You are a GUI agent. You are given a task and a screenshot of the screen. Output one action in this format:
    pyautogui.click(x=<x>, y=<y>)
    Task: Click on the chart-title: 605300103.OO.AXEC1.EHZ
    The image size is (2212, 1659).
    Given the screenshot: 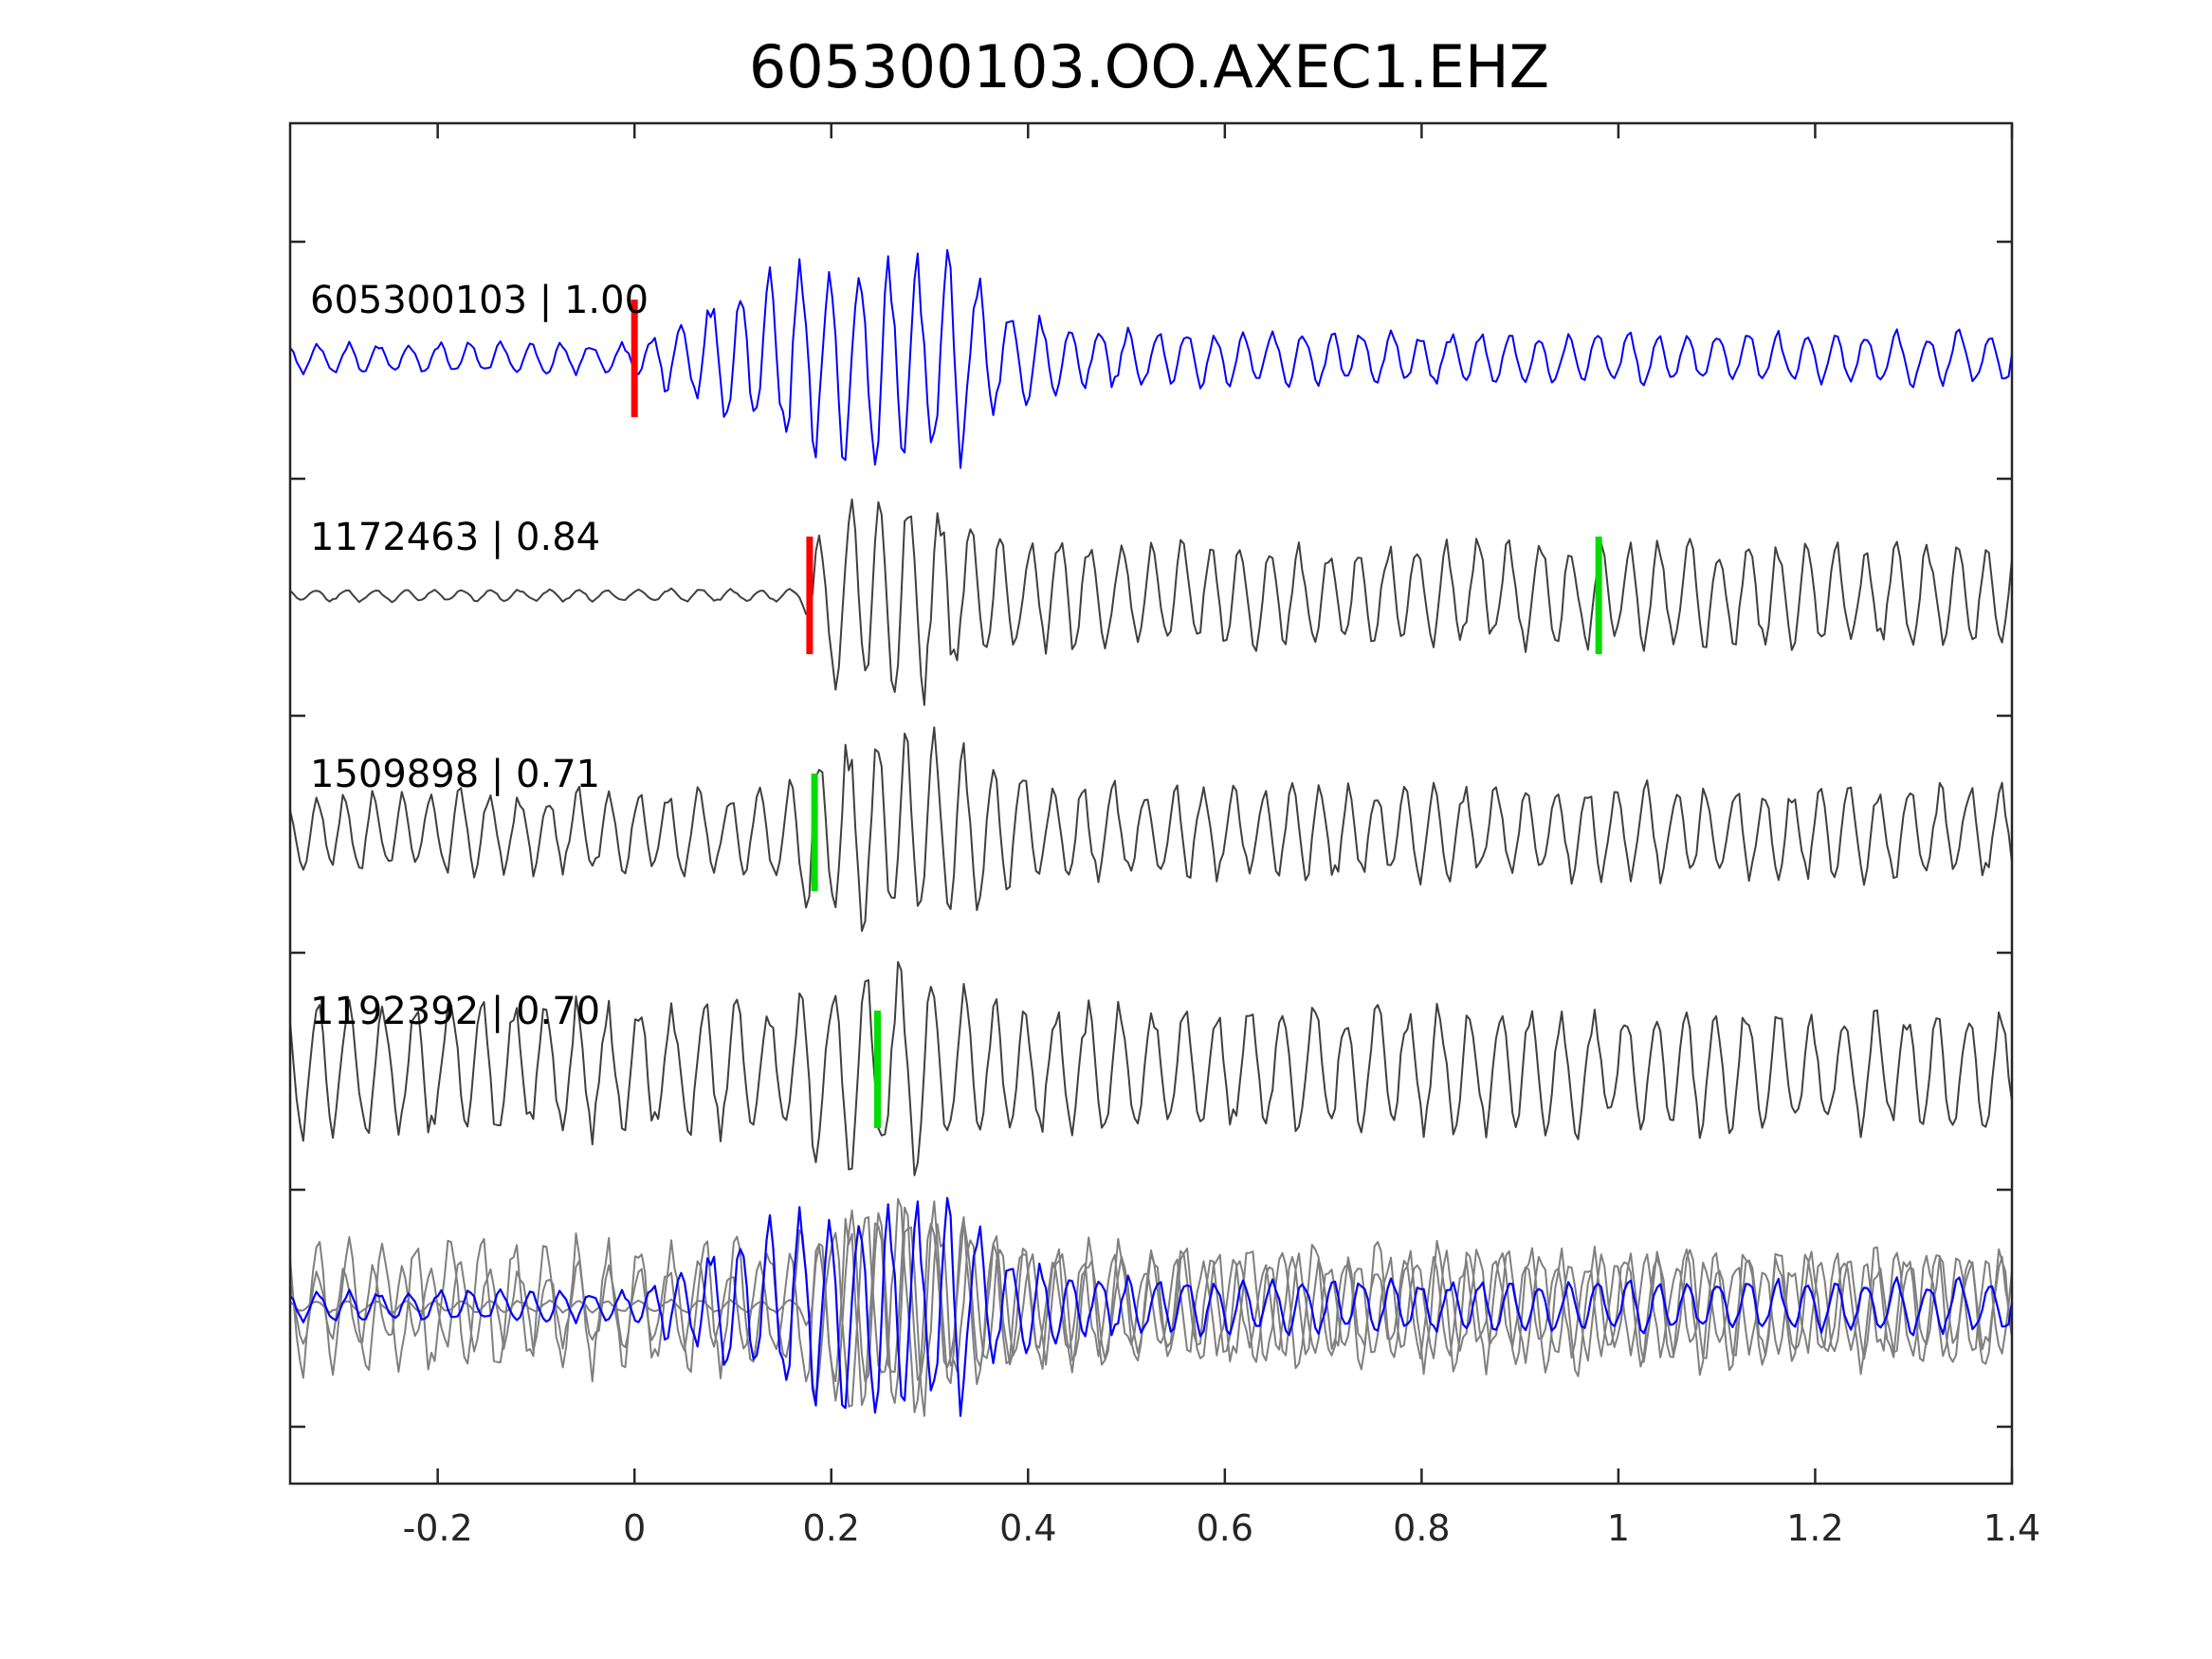 What is the action you would take?
    pyautogui.click(x=1149, y=66)
    